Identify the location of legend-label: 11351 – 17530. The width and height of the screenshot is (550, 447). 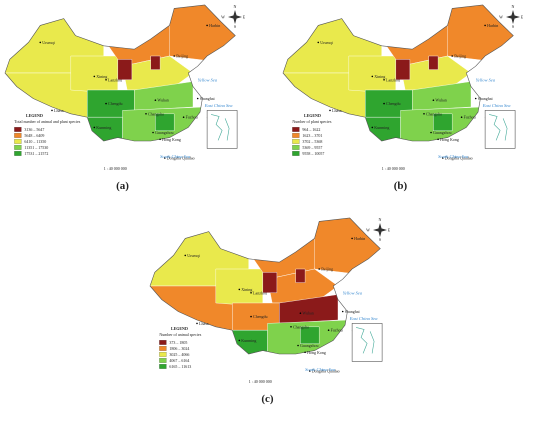
(36, 147).